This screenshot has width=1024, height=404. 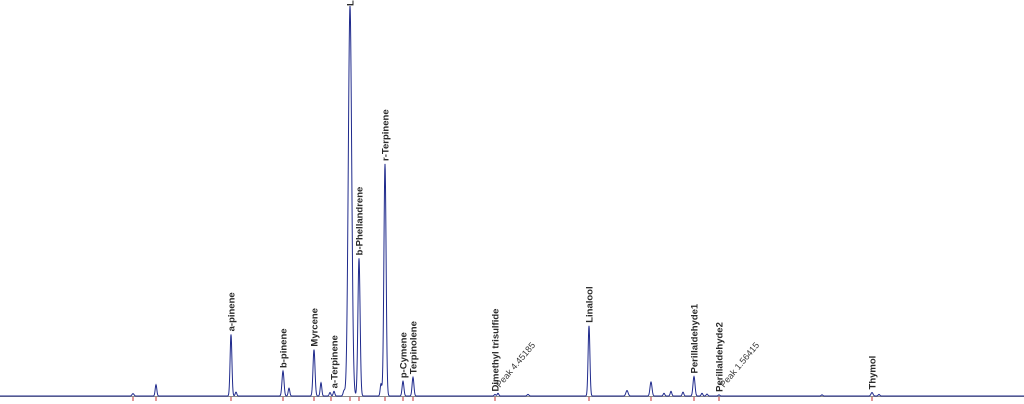 What do you see at coordinates (720, 357) in the screenshot?
I see `peak-label: Perillaldehyde2` at bounding box center [720, 357].